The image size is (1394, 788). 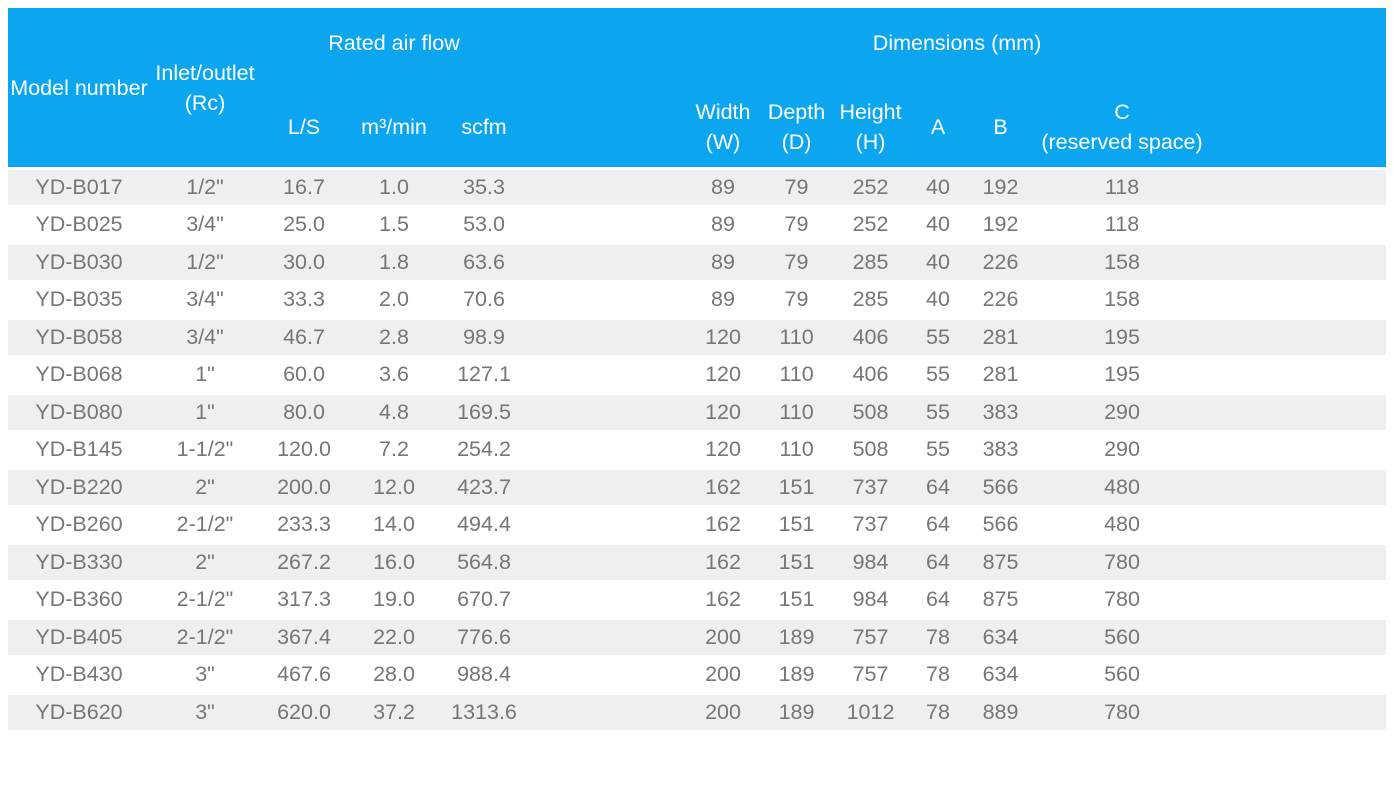 What do you see at coordinates (797, 226) in the screenshot?
I see `cell-depth-d: 79` at bounding box center [797, 226].